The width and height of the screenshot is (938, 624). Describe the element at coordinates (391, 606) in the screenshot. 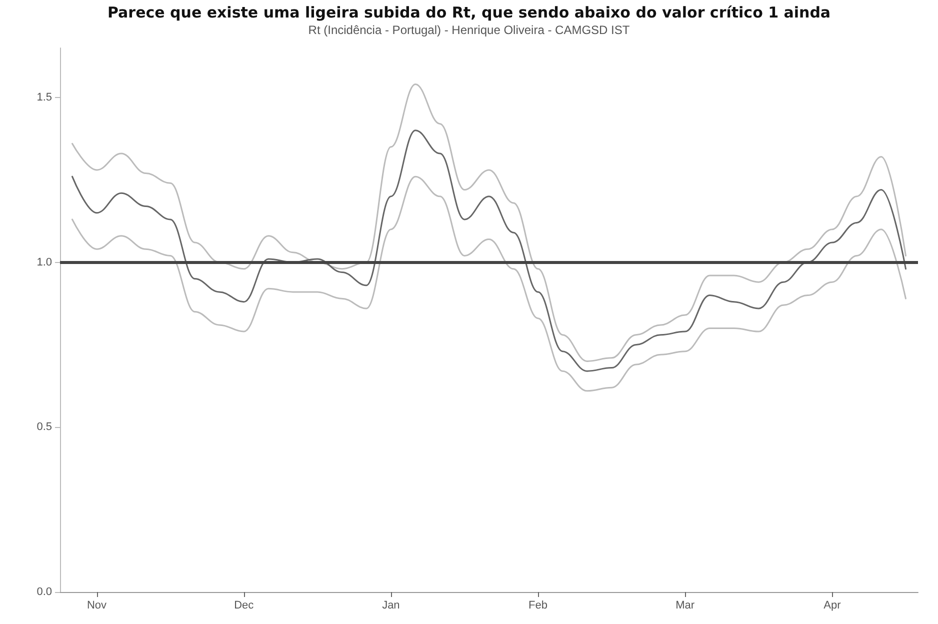

I see `x-tick-label: Jan` at that location.